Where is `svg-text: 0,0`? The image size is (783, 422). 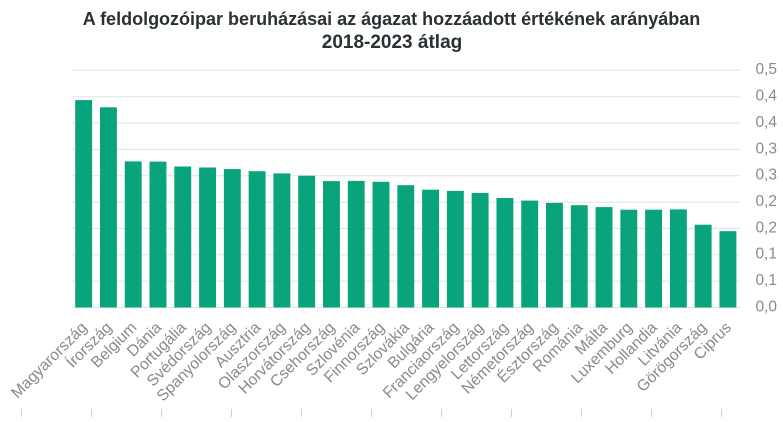 svg-text: 0,0 is located at coordinates (766, 306).